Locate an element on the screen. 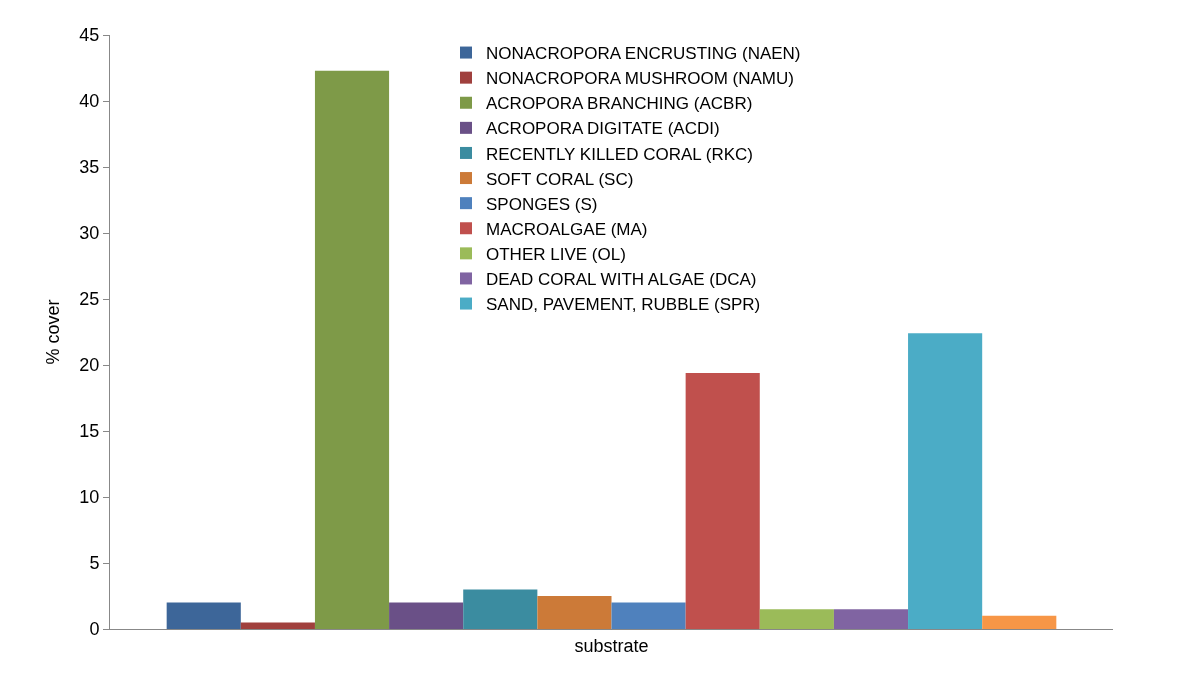 The height and width of the screenshot is (684, 1183). legend-label: OTHER LIVE (OL) is located at coordinates (556, 254).